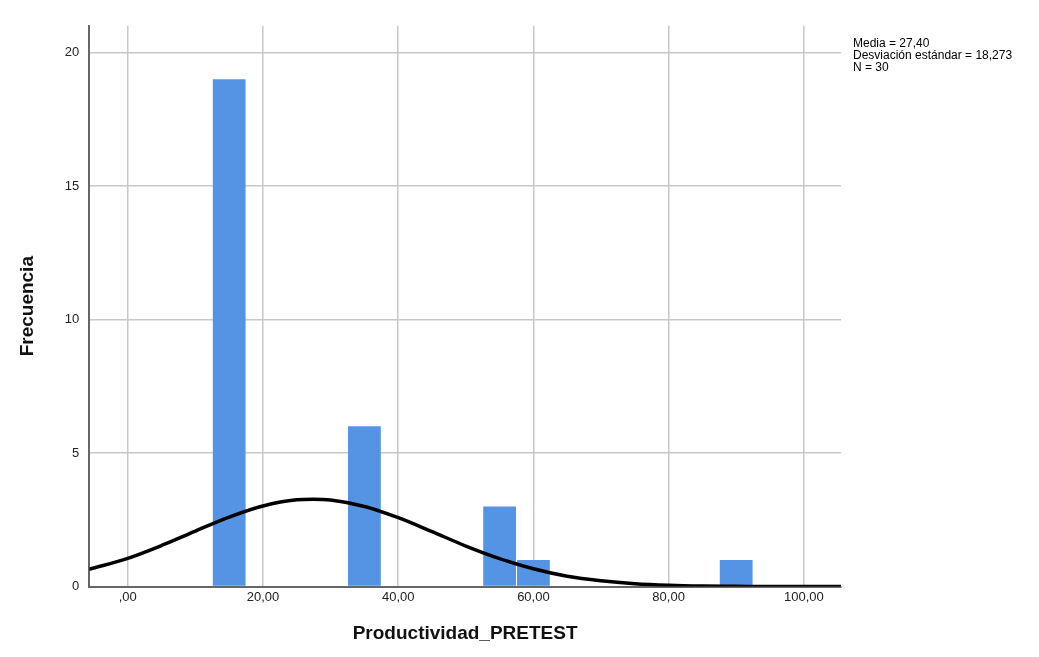  I want to click on text: Media = 27,40, so click(891, 43).